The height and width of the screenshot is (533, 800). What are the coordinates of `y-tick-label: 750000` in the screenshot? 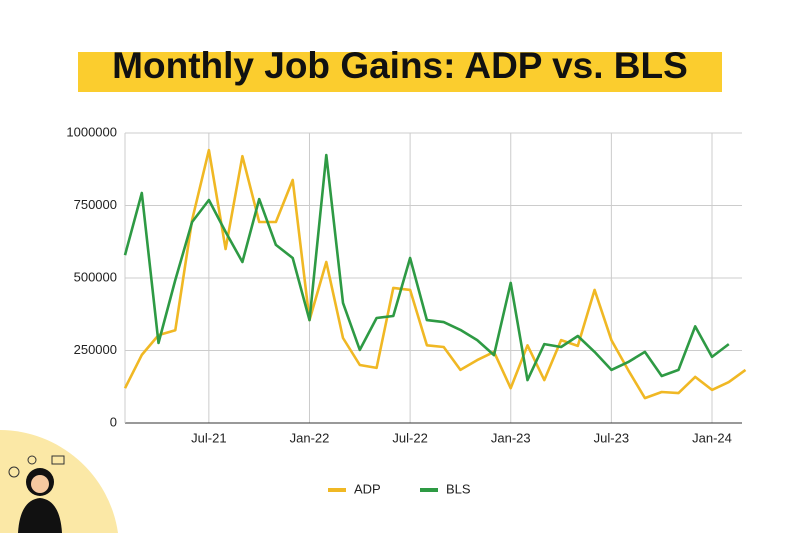 It's located at (95, 204).